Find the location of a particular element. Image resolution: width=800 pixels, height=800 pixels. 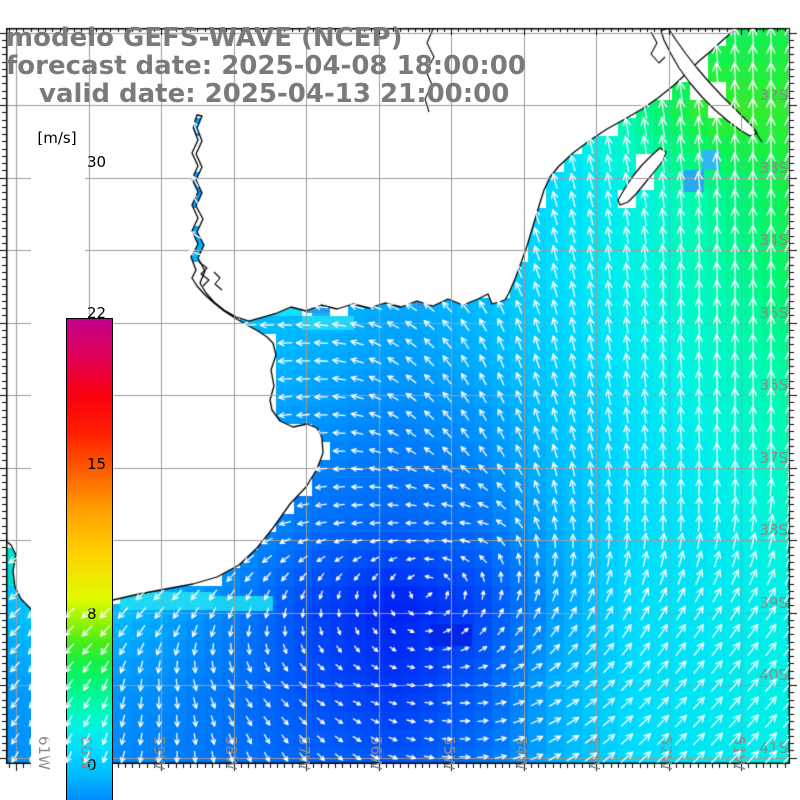

colorbar-tick-label: 30 is located at coordinates (97, 162).